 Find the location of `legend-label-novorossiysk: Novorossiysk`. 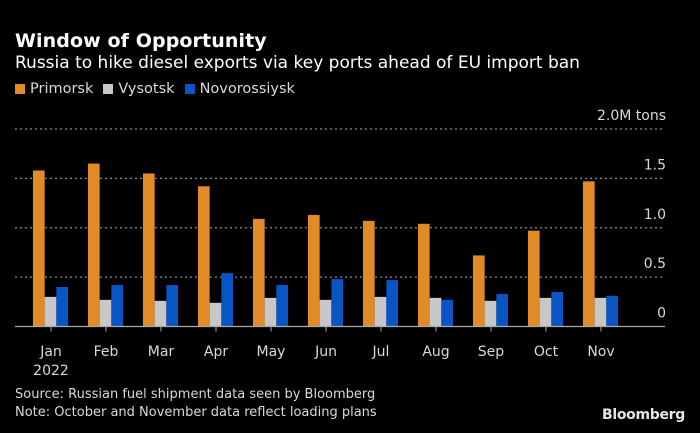

legend-label-novorossiysk: Novorossiysk is located at coordinates (247, 89).